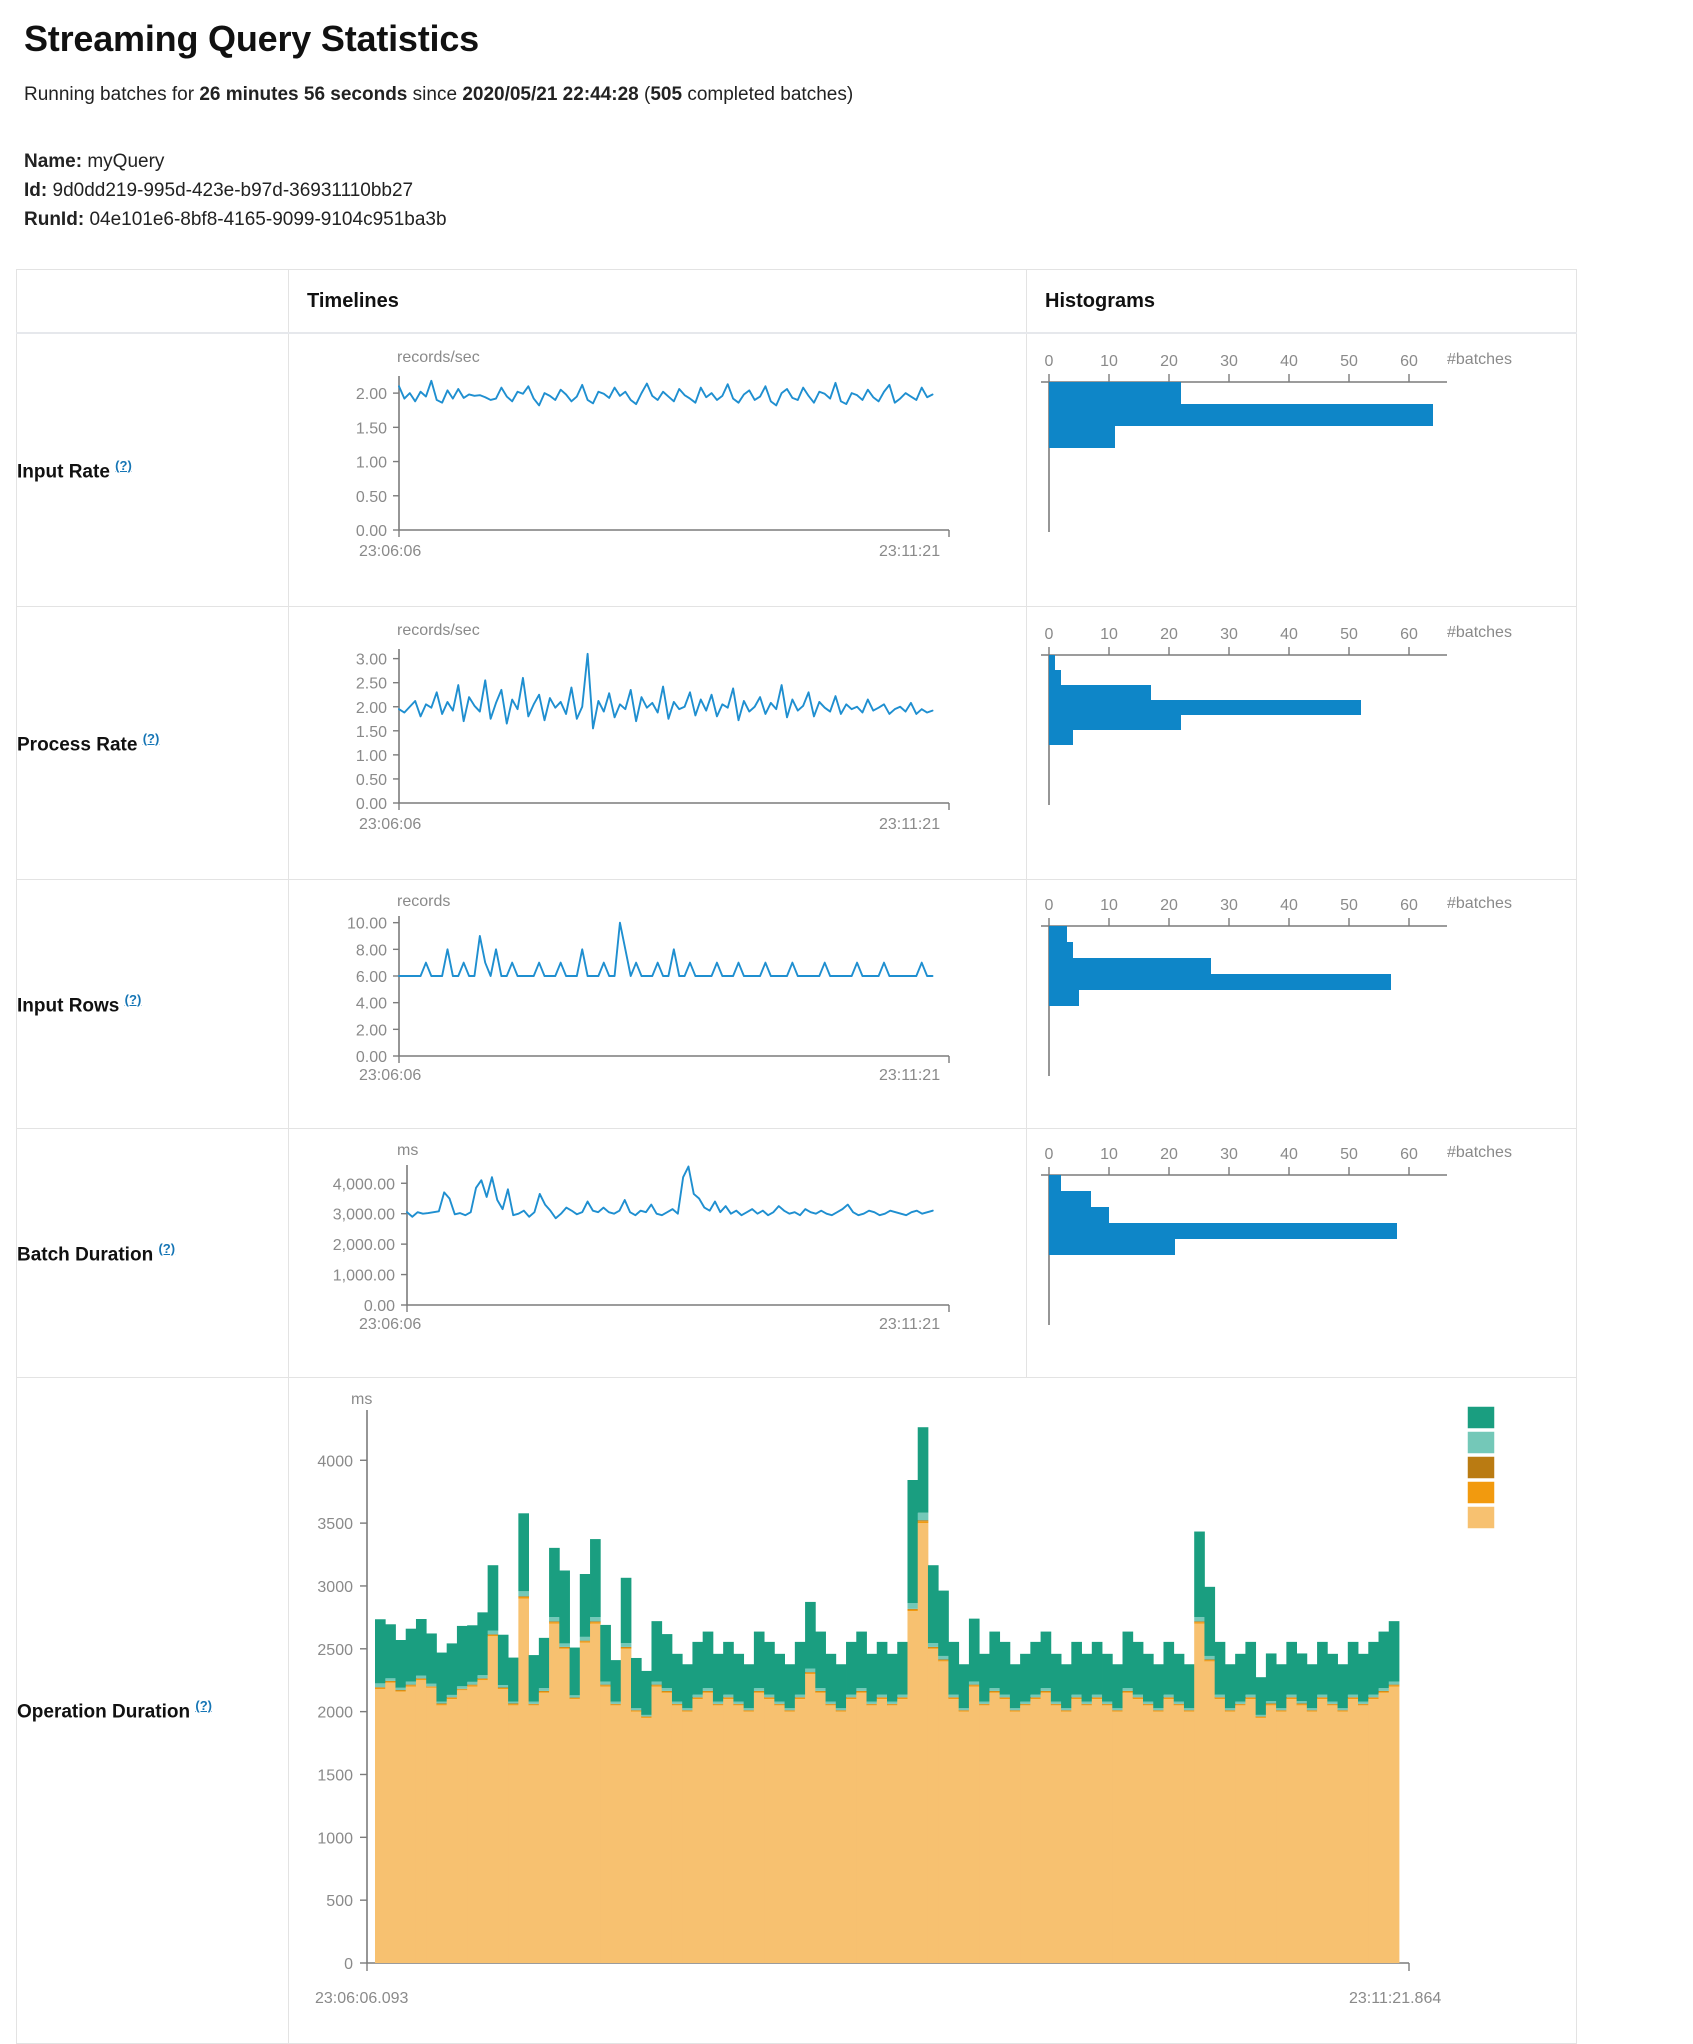 Image resolution: width=1693 pixels, height=2044 pixels. Describe the element at coordinates (1289, 634) in the screenshot. I see `x-tick-label: 40` at that location.